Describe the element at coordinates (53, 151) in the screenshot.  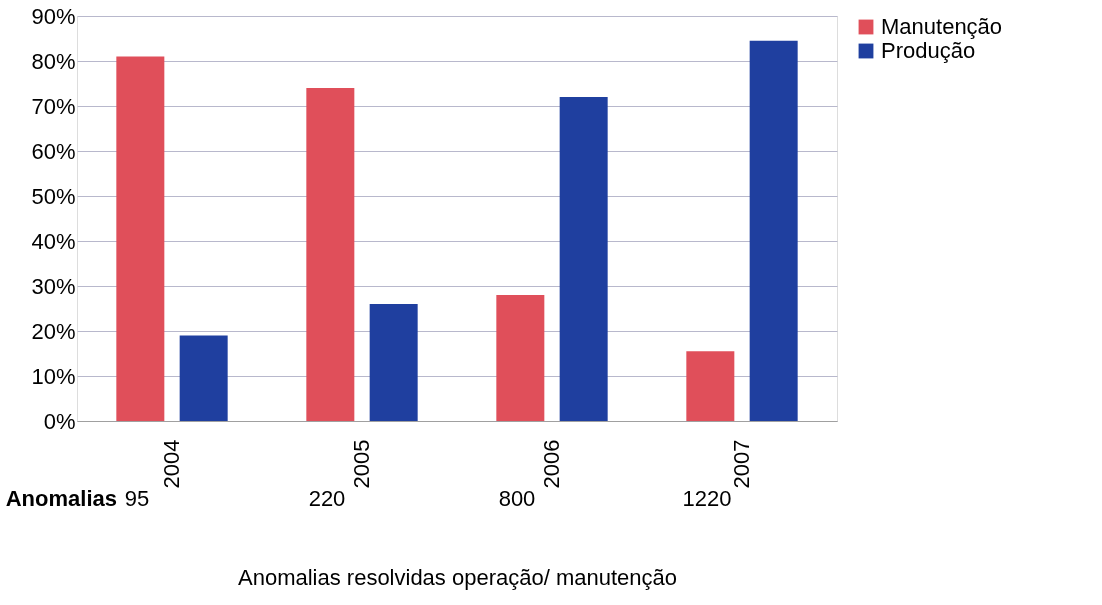
I see `y-tick-label: 60%` at that location.